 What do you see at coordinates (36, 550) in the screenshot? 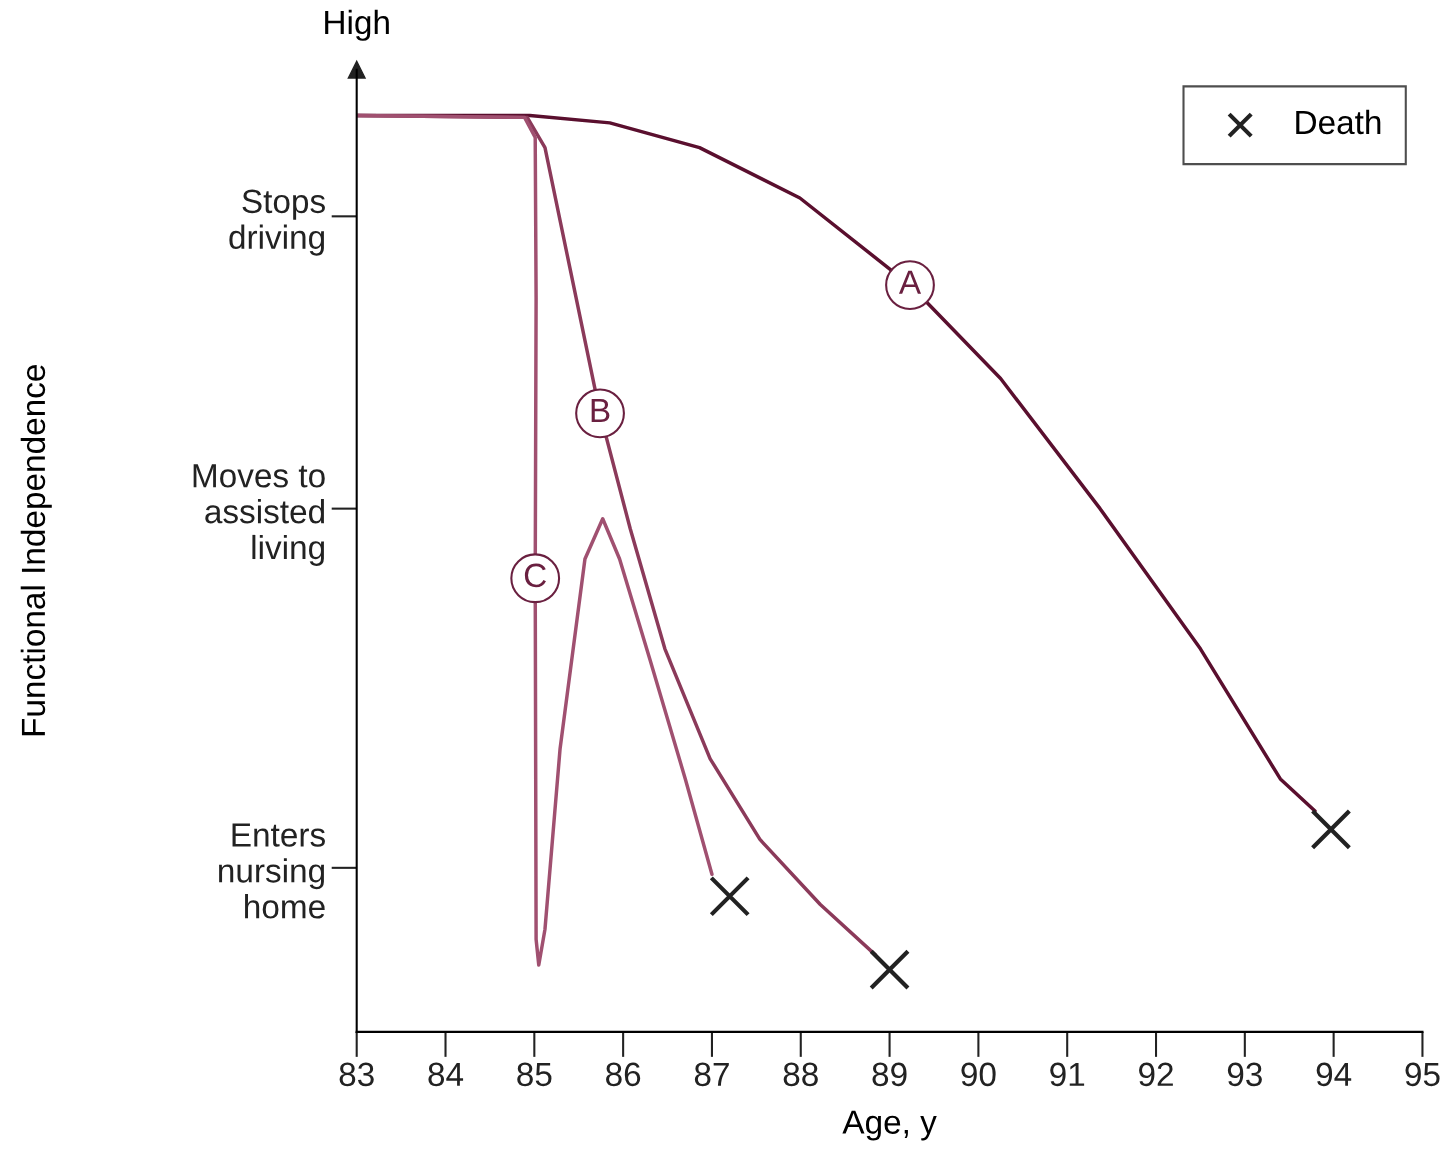
I see `text: Functional Independence` at bounding box center [36, 550].